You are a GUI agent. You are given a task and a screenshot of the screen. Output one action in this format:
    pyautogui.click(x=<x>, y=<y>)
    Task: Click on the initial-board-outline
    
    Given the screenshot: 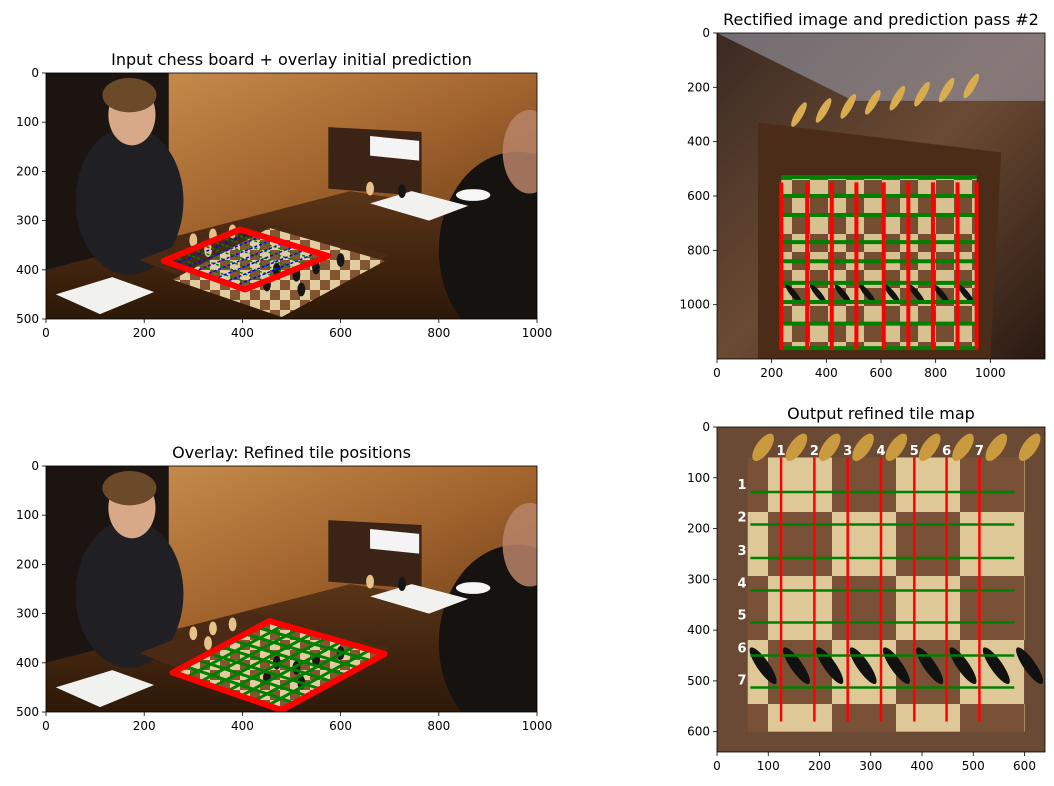 What is the action you would take?
    pyautogui.click(x=246, y=259)
    